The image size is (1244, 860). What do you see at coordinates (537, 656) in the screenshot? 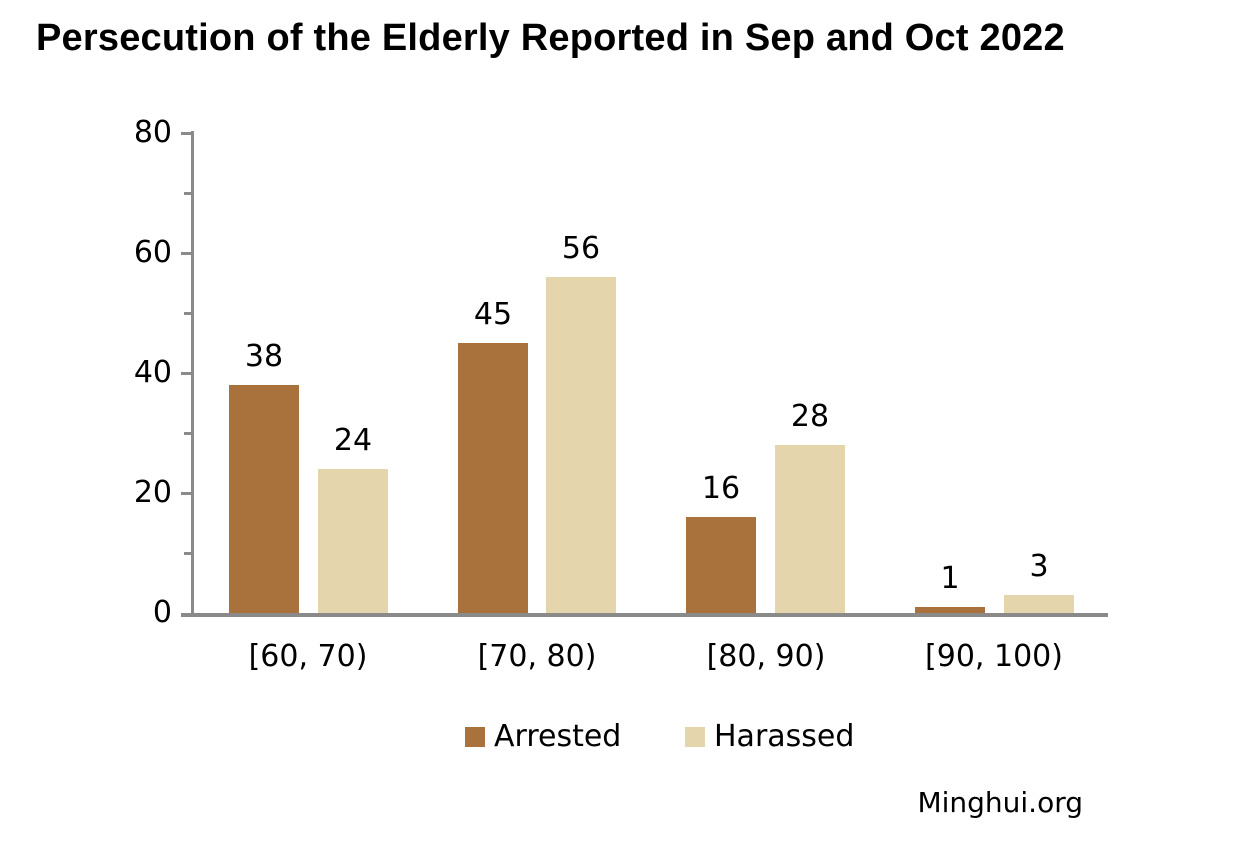
I see `x-axis-category-label: [70, 80)` at bounding box center [537, 656].